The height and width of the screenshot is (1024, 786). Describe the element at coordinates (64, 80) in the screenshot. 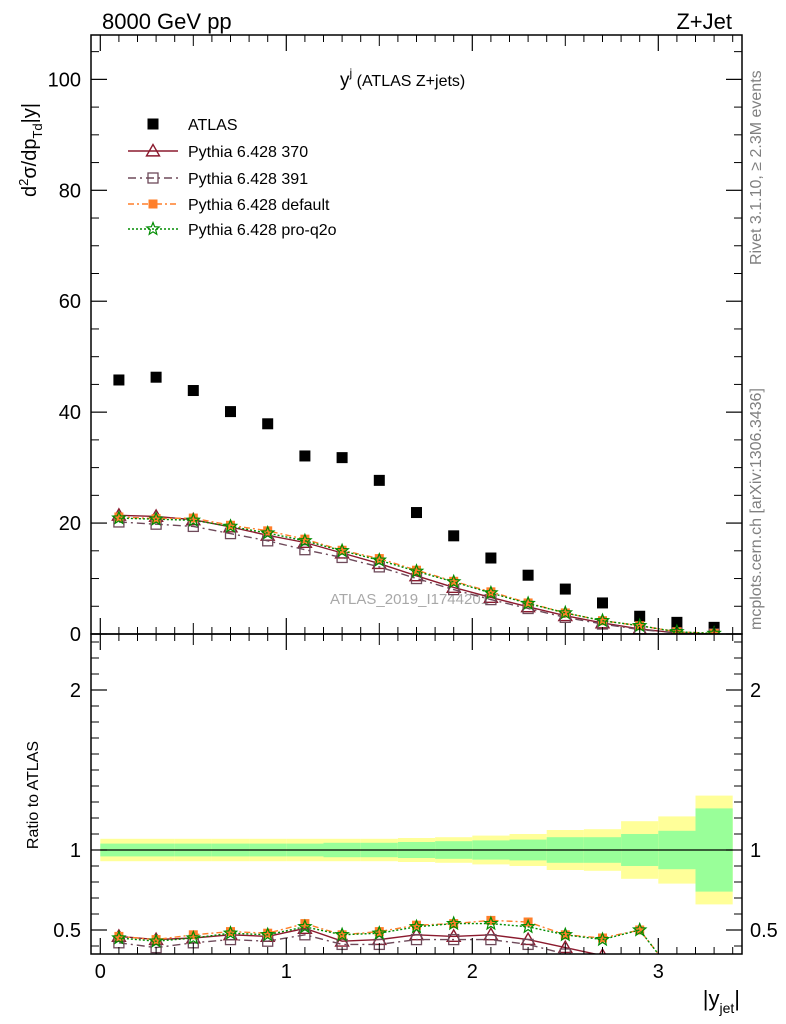

I see `main-y-tick-label: 100` at that location.